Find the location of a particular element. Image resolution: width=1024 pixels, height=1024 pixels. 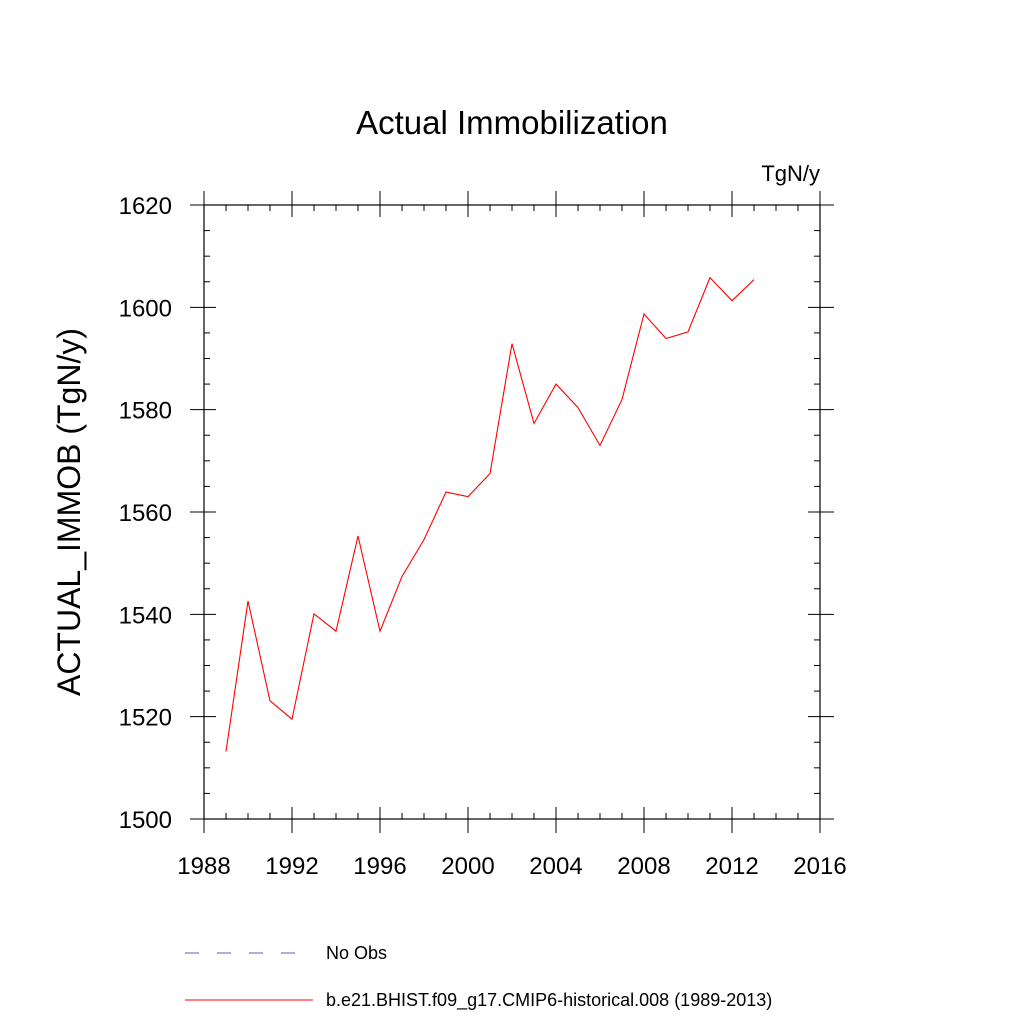

x-tick-label: 2016 is located at coordinates (819, 866).